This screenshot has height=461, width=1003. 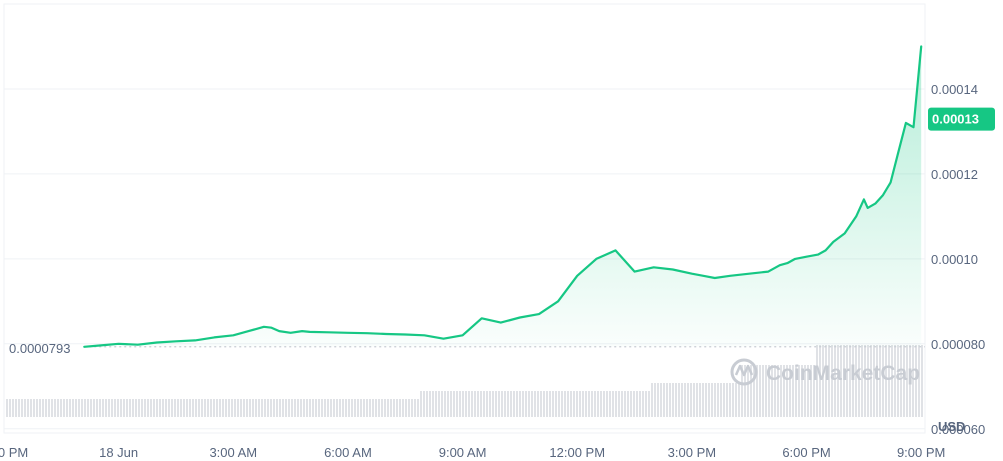 I want to click on volume-bars, so click(x=464, y=381).